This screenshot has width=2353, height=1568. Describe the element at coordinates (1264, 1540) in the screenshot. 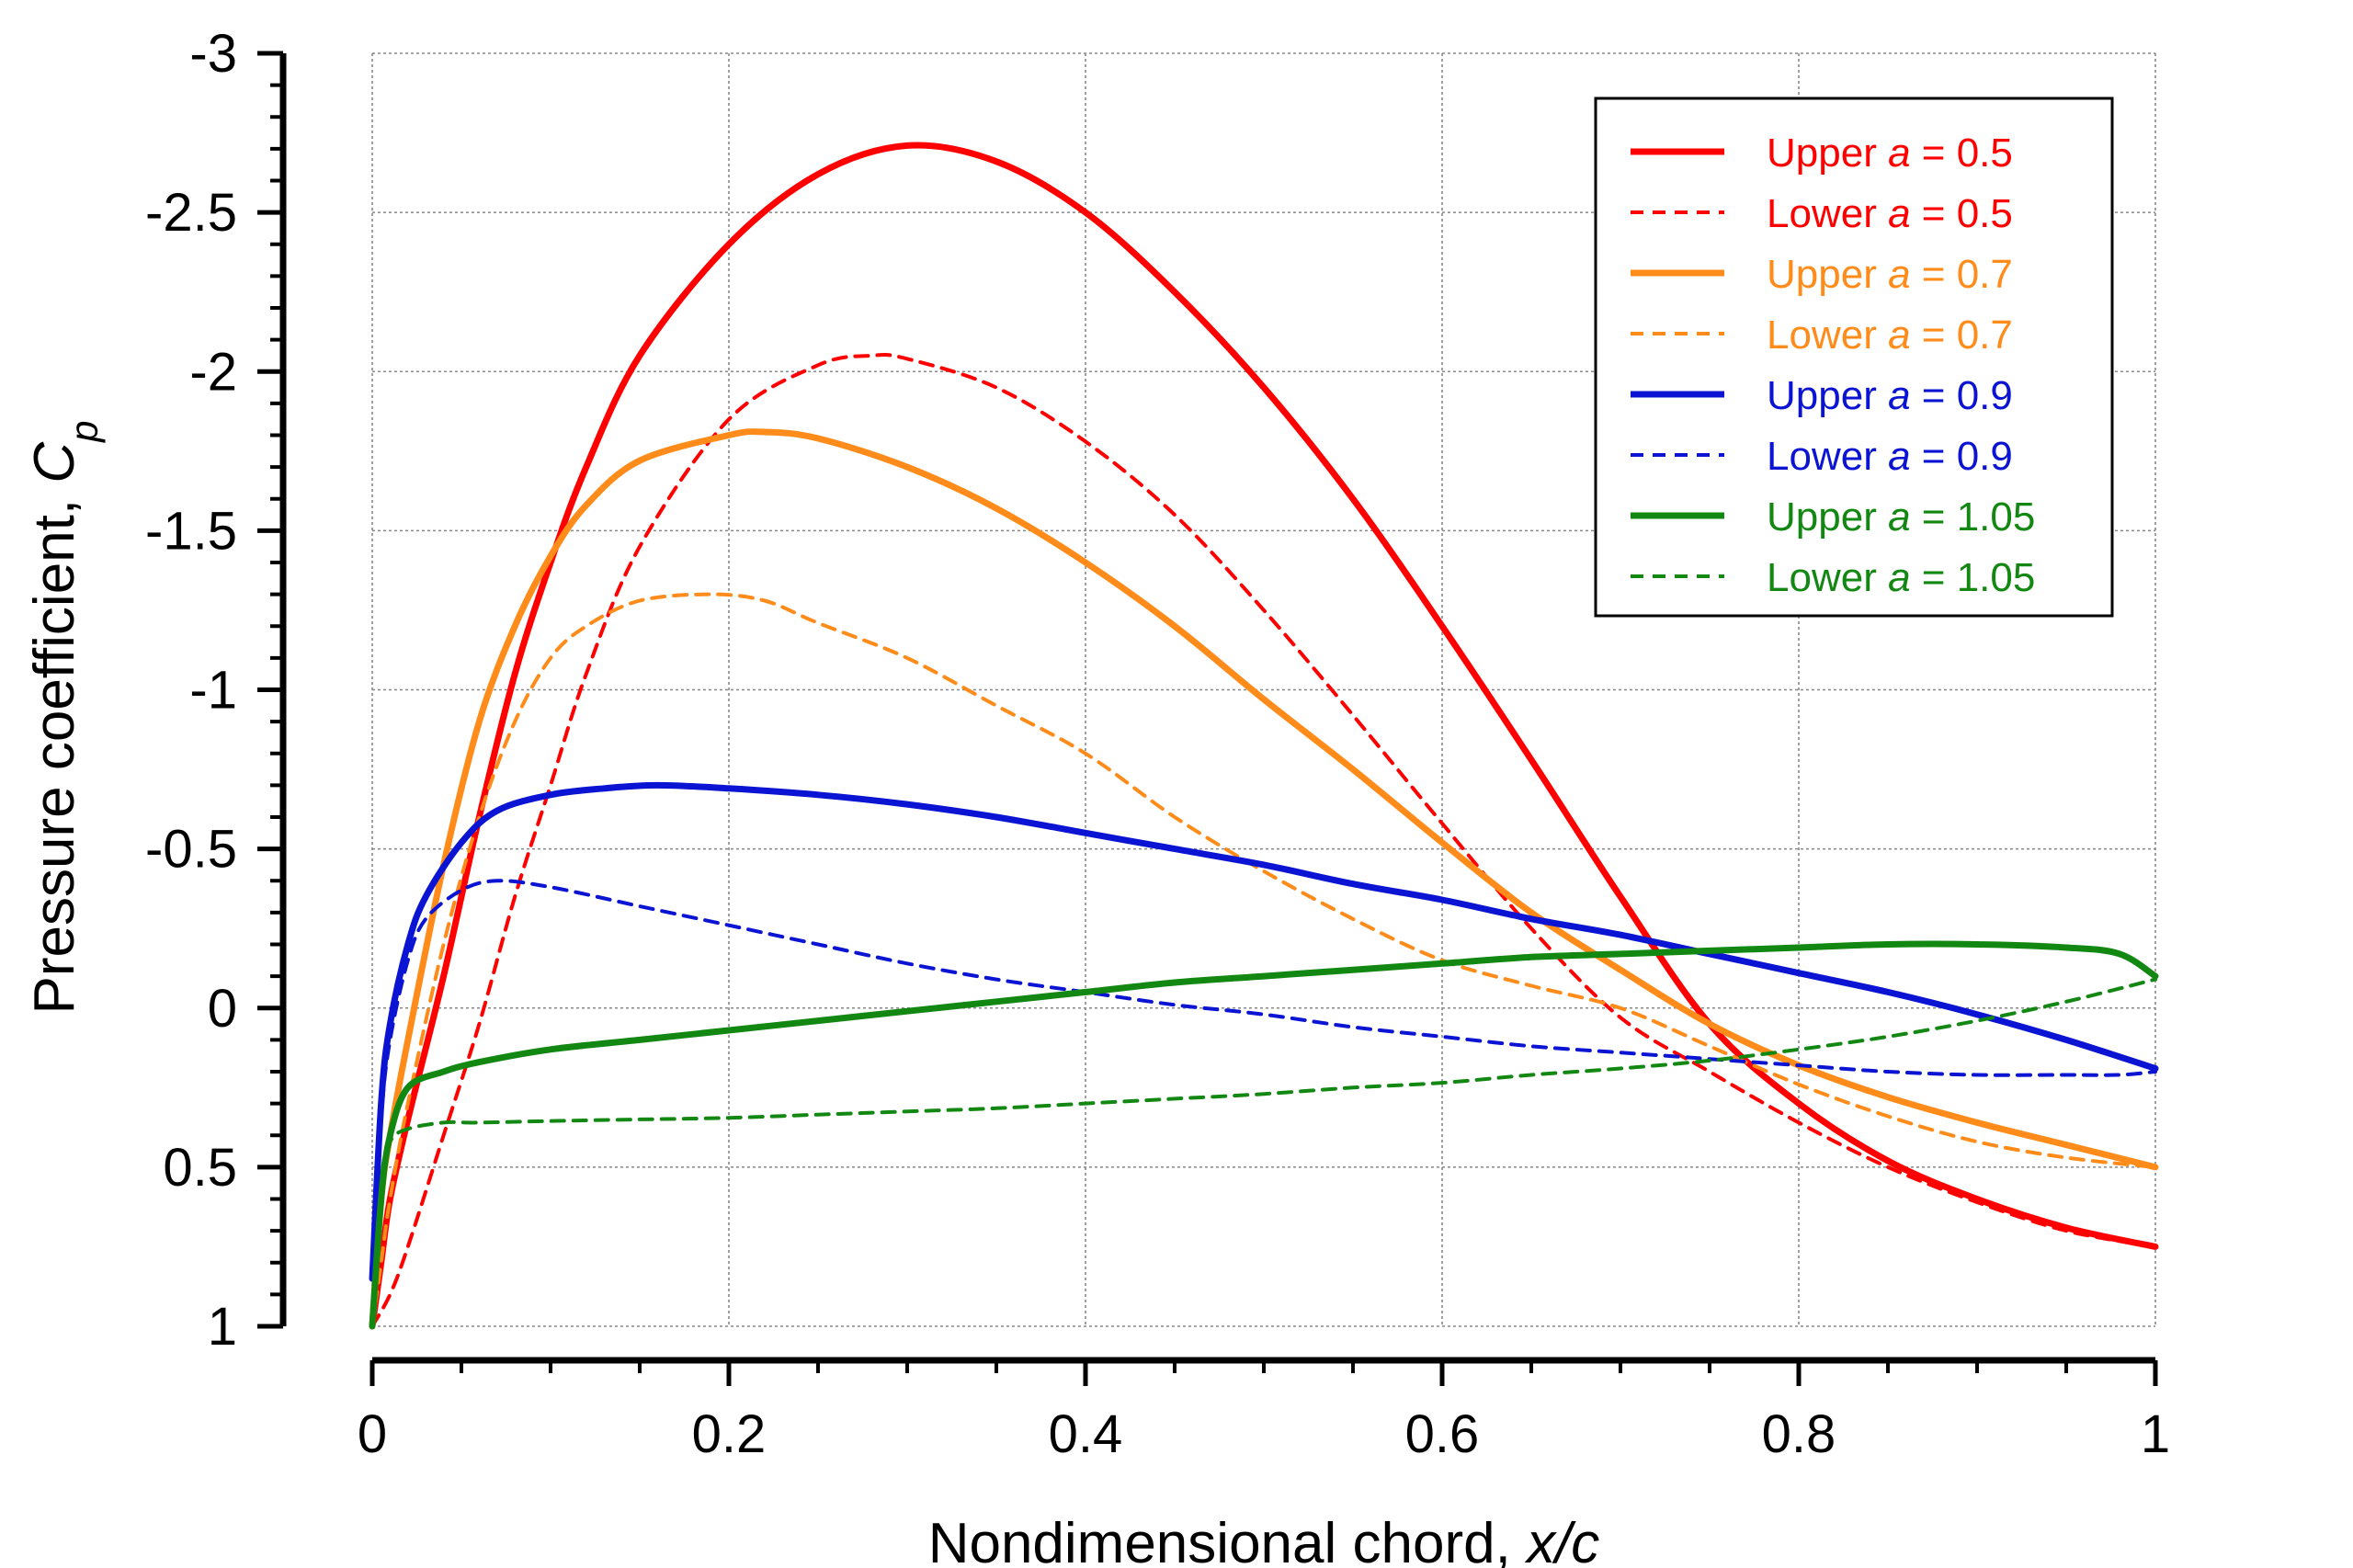

I see `x-axis-title: Nondimensional chord, x/c` at that location.